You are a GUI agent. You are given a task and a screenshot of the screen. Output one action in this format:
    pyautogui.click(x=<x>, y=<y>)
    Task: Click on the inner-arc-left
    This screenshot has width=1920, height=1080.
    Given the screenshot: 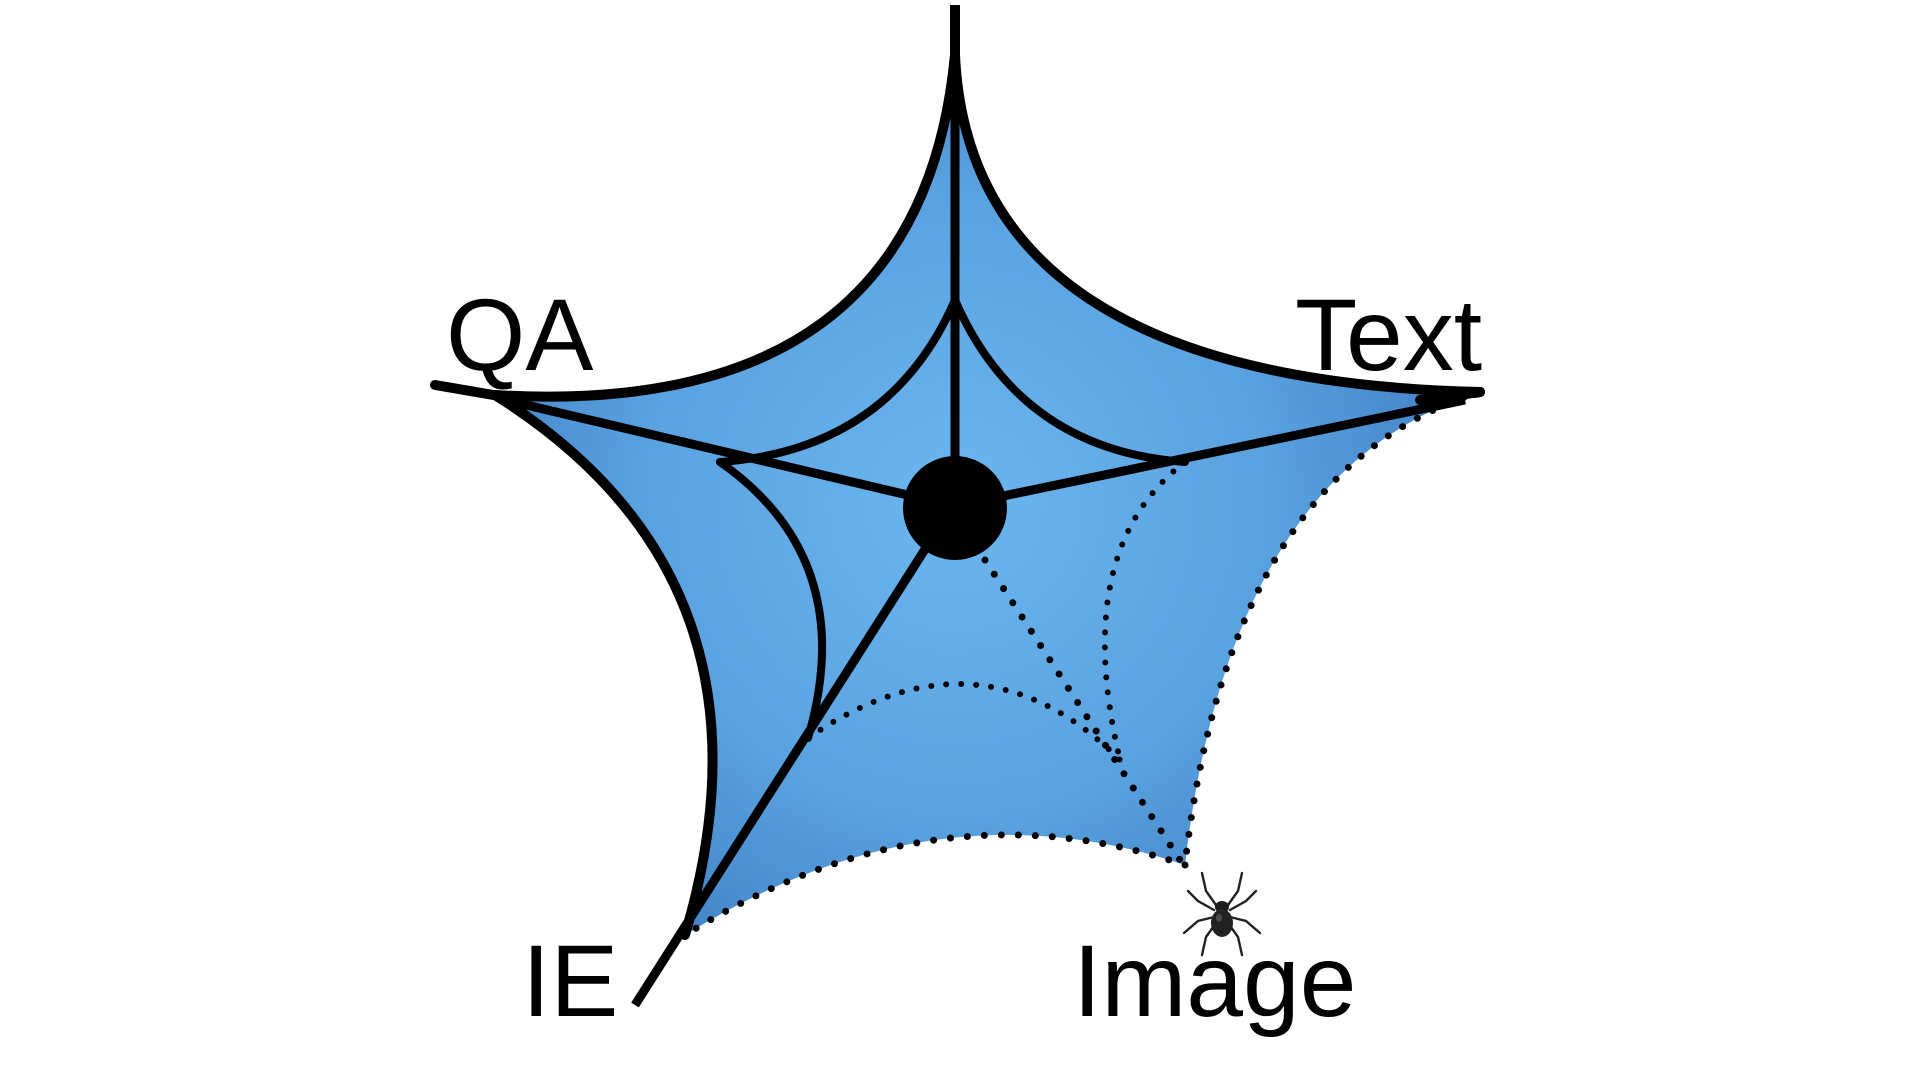 What is the action you would take?
    pyautogui.click(x=771, y=600)
    